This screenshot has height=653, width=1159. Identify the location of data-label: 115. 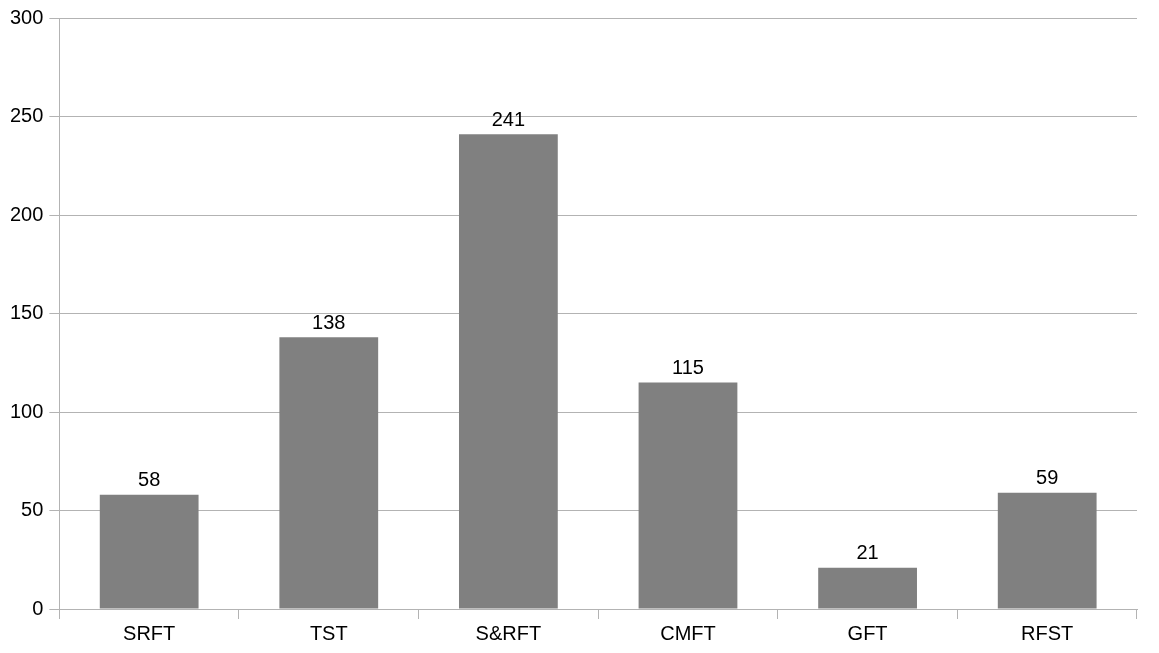
(688, 366).